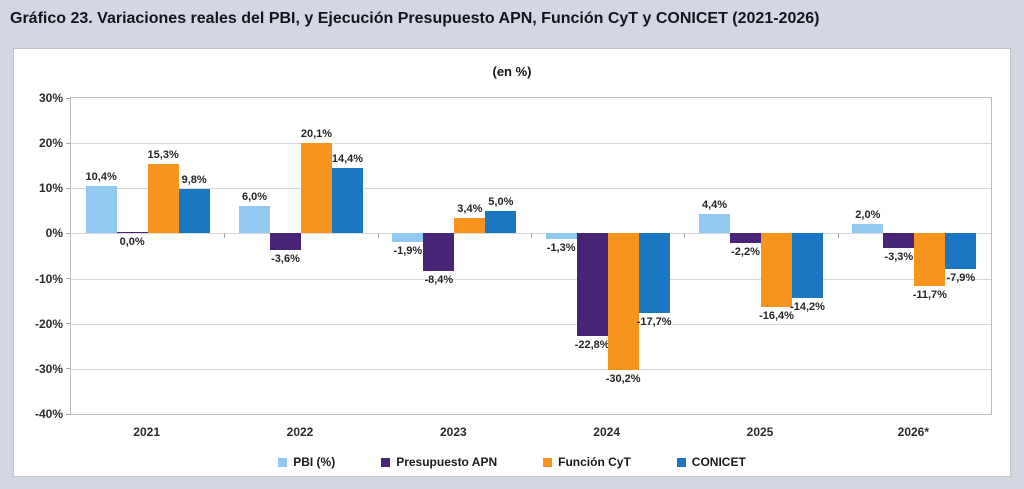 The height and width of the screenshot is (489, 1024). I want to click on y-axis-tick-label: 20%, so click(50, 143).